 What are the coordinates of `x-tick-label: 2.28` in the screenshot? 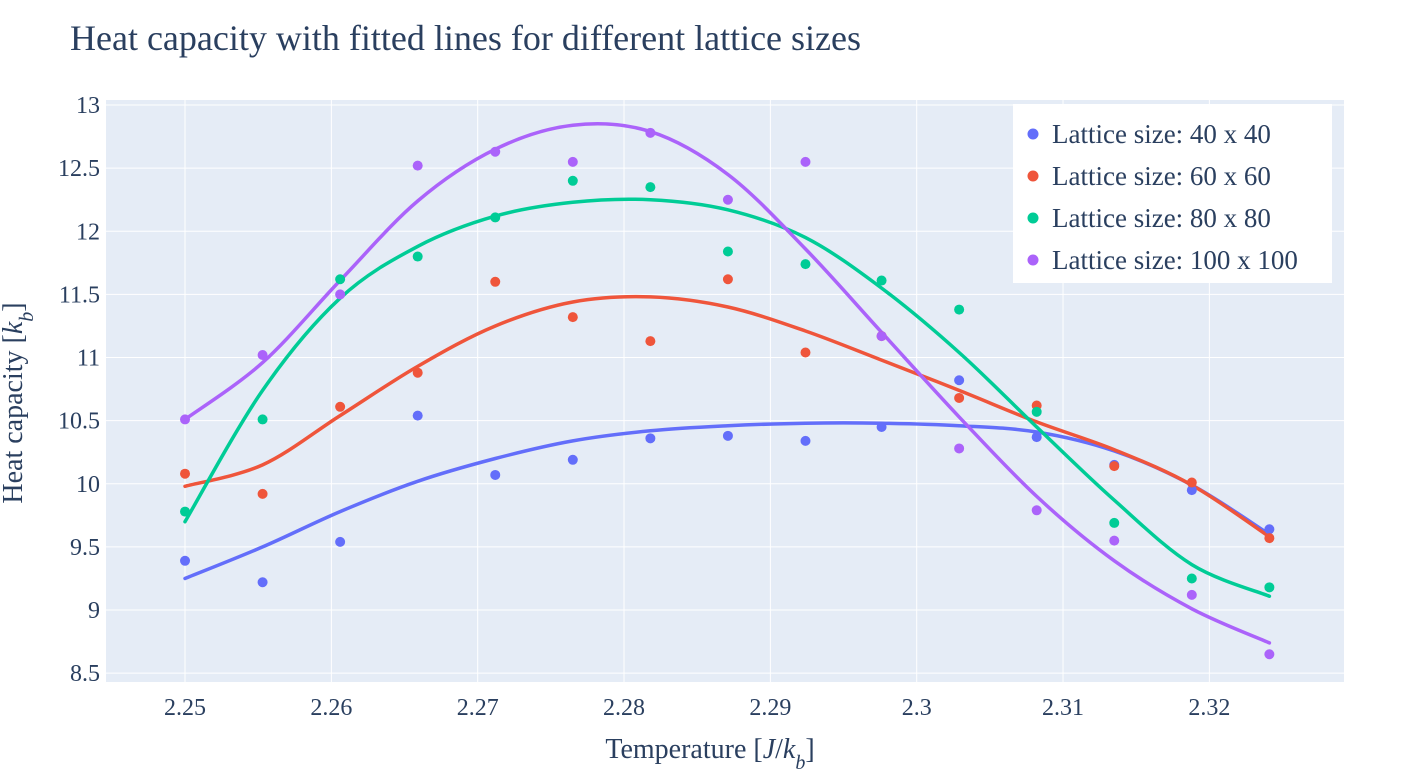 It's located at (624, 708).